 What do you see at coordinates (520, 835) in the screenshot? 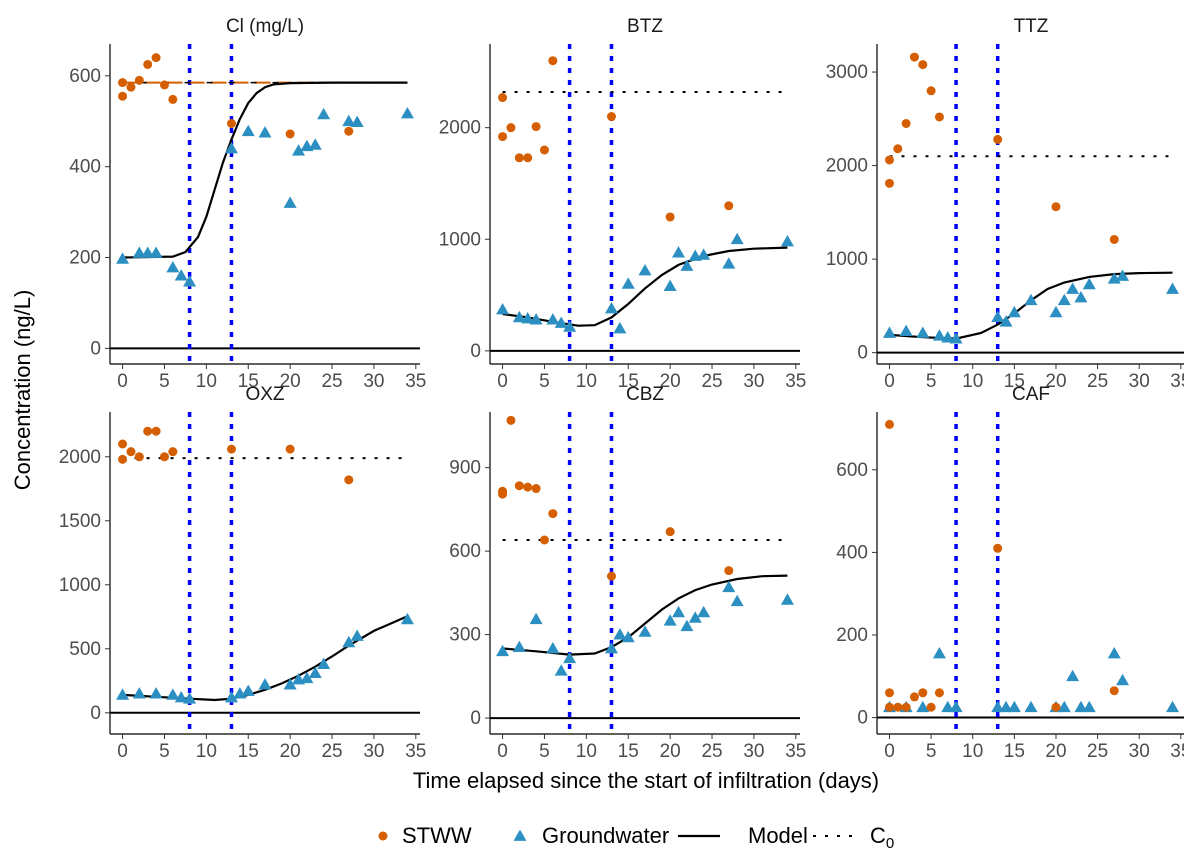
I see `legend-groundwater-symbol` at bounding box center [520, 835].